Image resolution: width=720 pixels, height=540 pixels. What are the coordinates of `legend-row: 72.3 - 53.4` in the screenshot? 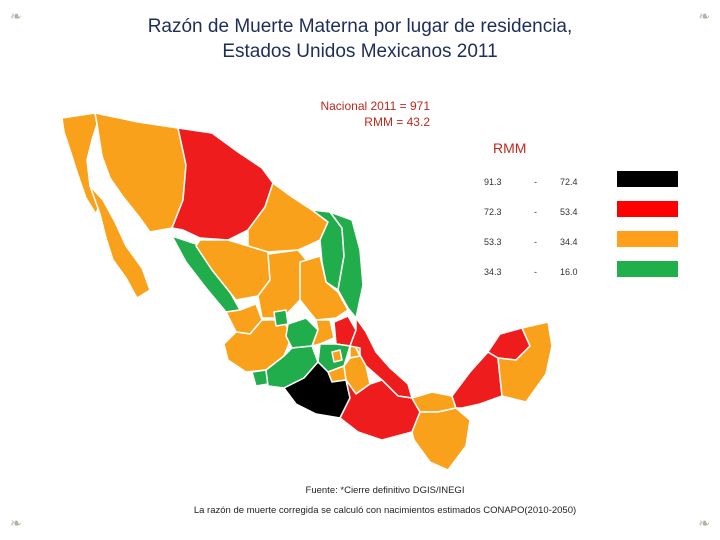 It's located at (590, 213).